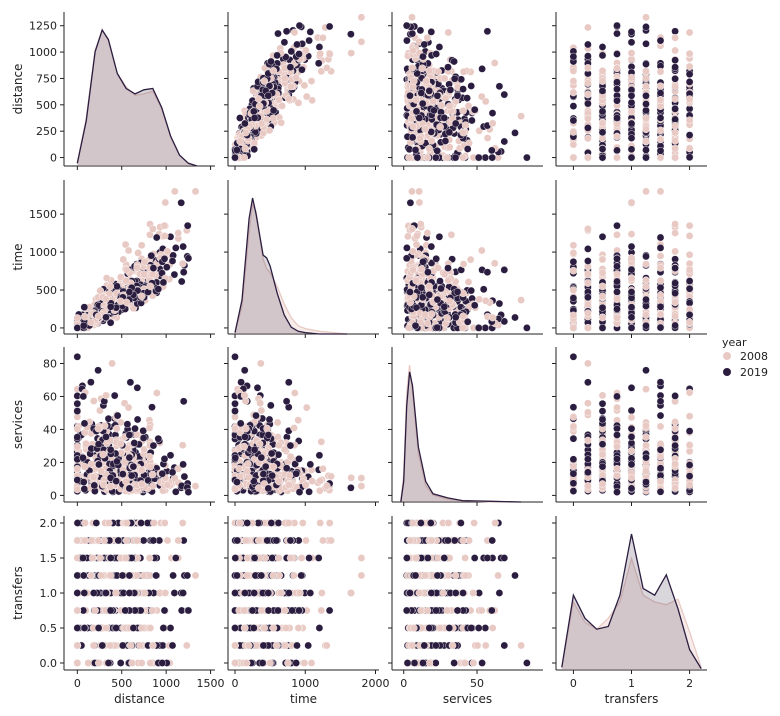 The width and height of the screenshot is (780, 716). I want to click on panel-distance-vs-time, so click(301, 91).